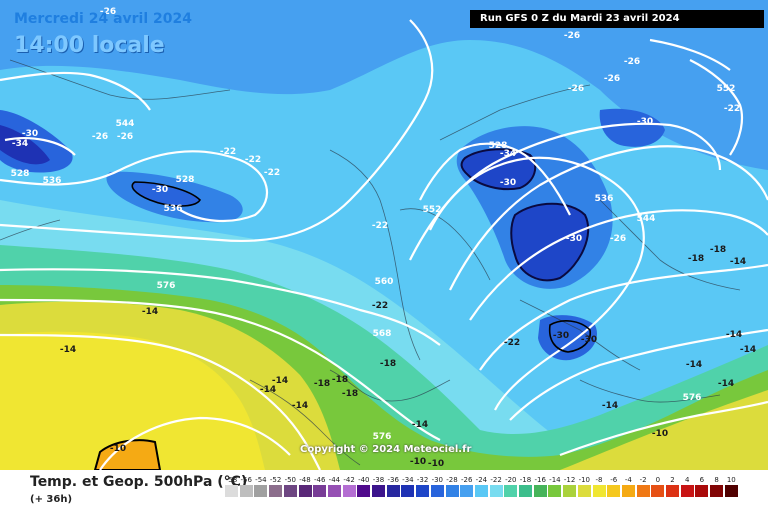 Image resolution: width=768 pixels, height=512 pixels. Describe the element at coordinates (658, 480) in the screenshot. I see `scale-tick-label: 0` at that location.